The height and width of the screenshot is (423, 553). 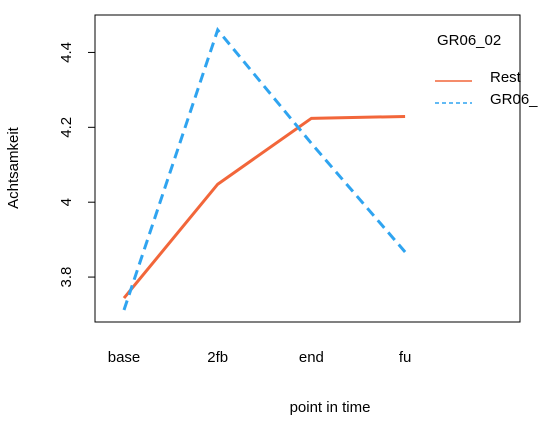 What do you see at coordinates (506, 77) in the screenshot?
I see `legend-label: Rest` at bounding box center [506, 77].